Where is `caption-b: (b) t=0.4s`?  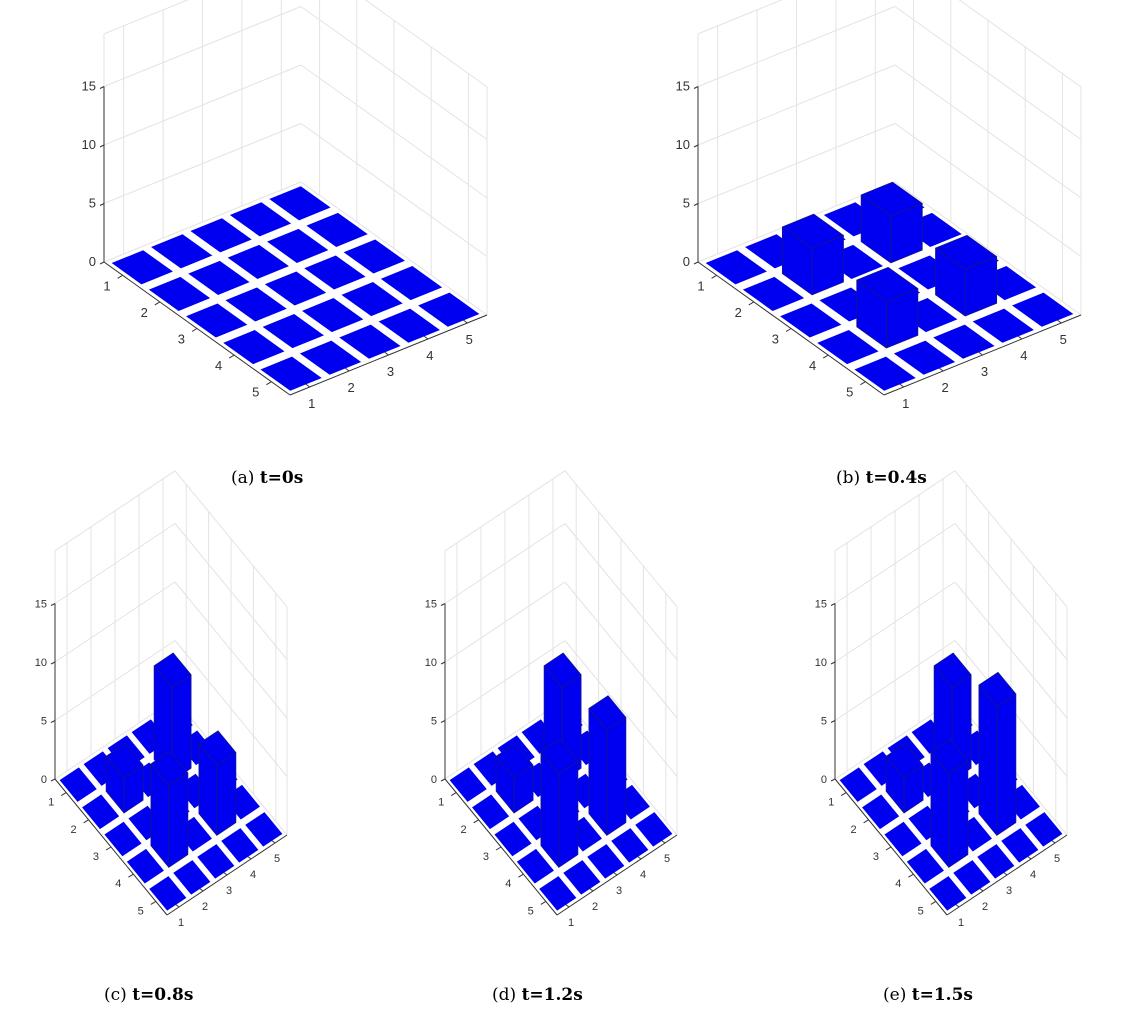
caption-b: (b) t=0.4s is located at coordinates (881, 478).